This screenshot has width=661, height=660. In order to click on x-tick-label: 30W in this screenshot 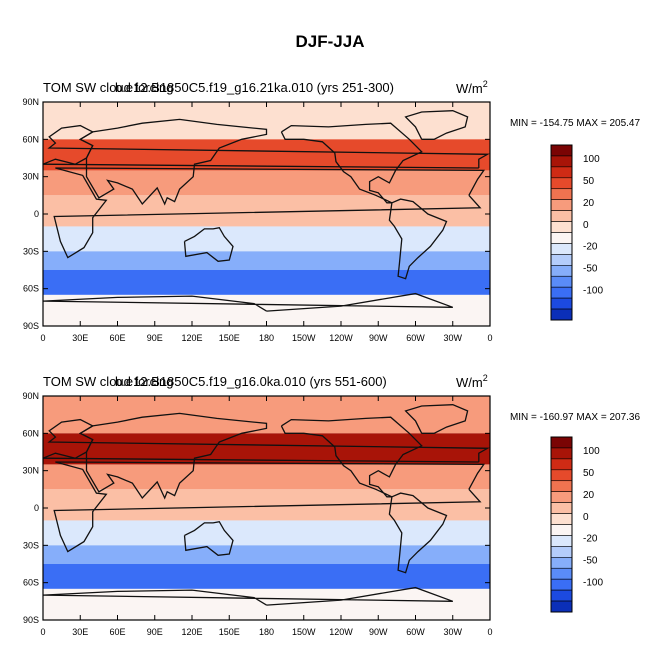, I will do `click(452, 338)`.